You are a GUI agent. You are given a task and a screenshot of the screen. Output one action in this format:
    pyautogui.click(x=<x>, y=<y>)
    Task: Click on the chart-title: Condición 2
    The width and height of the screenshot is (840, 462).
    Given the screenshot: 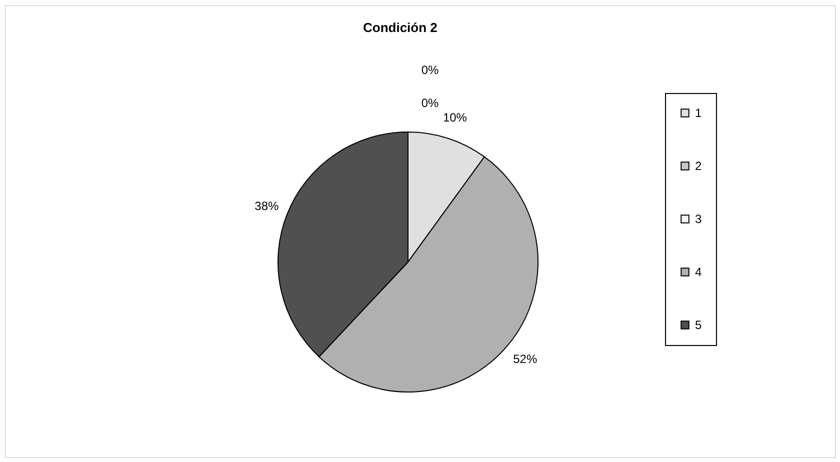 What is the action you would take?
    pyautogui.click(x=400, y=27)
    